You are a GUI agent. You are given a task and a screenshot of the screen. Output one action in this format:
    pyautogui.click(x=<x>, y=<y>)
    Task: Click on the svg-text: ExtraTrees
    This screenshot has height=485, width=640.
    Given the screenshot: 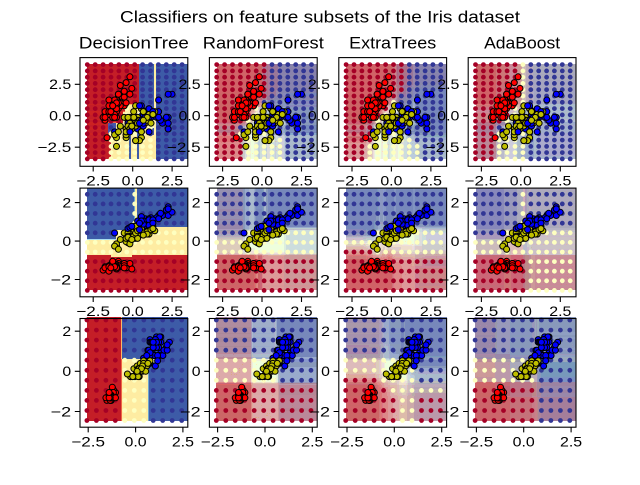 What is the action you would take?
    pyautogui.click(x=392, y=43)
    